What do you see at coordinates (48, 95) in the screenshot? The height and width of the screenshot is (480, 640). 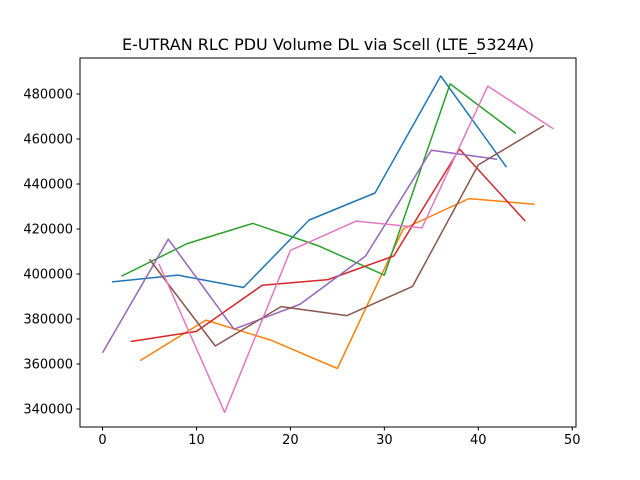 I see `y-tick-label-7: 480000` at bounding box center [48, 95].